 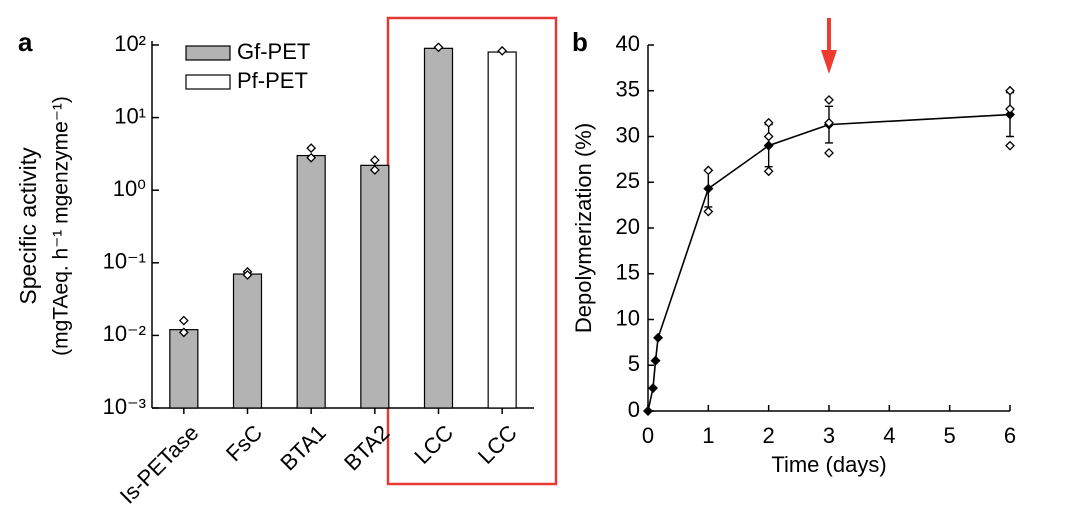 What do you see at coordinates (129, 188) in the screenshot?
I see `y-tick-label: 10⁰` at bounding box center [129, 188].